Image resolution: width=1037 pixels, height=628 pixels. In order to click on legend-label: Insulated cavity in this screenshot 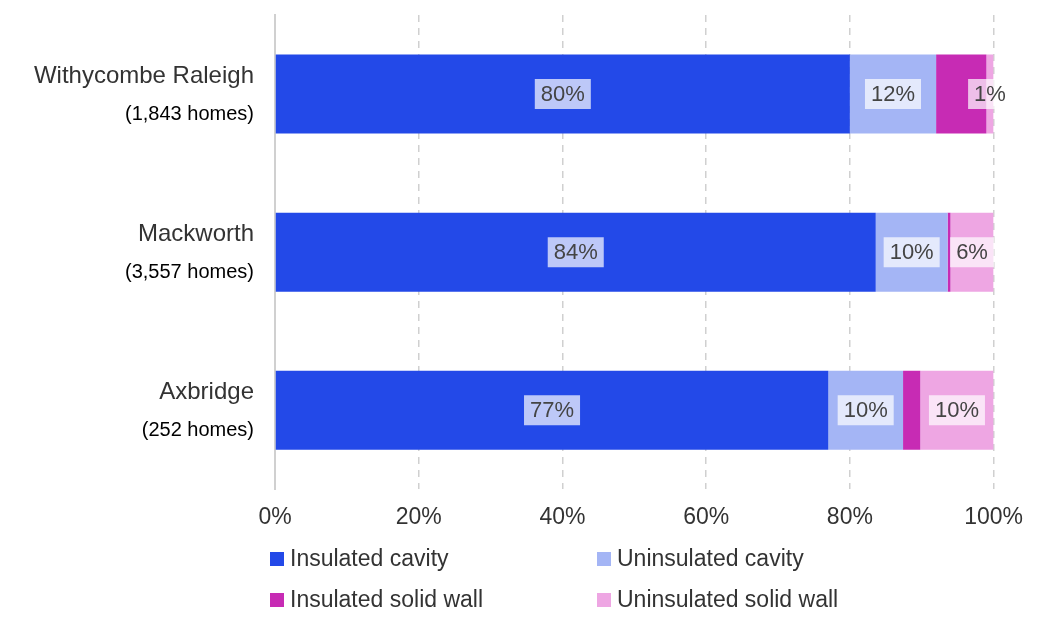, I will do `click(369, 558)`.